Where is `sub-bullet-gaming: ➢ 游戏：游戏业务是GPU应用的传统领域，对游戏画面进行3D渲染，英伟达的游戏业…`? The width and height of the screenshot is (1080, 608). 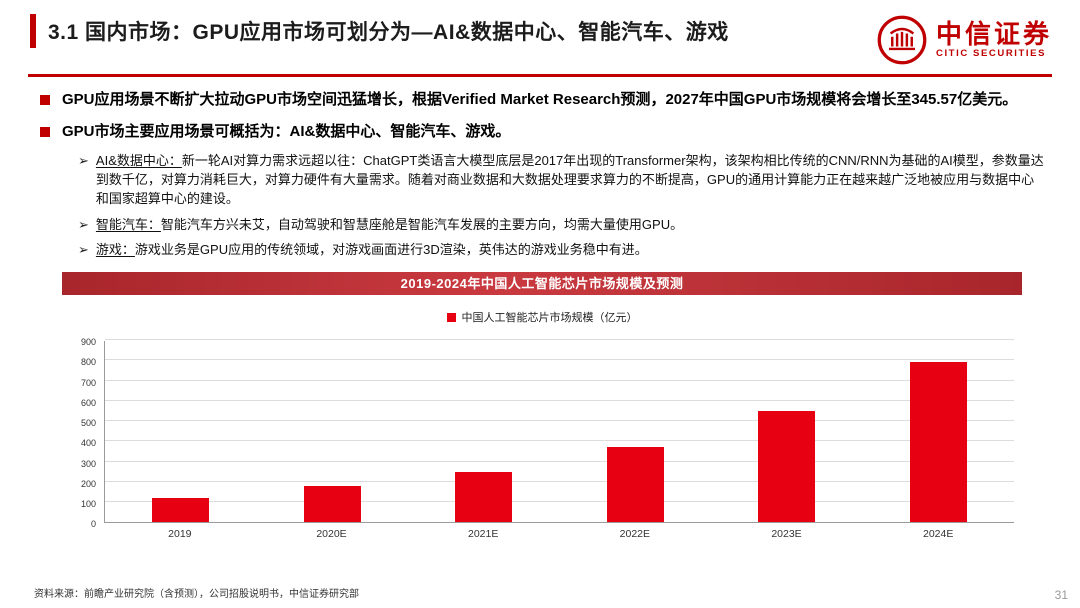
sub-bullet-gaming: ➢ 游戏：游戏业务是GPU应用的传统领域，对游戏画面进行3D渲染，英伟达的游戏业… is located at coordinates (562, 250).